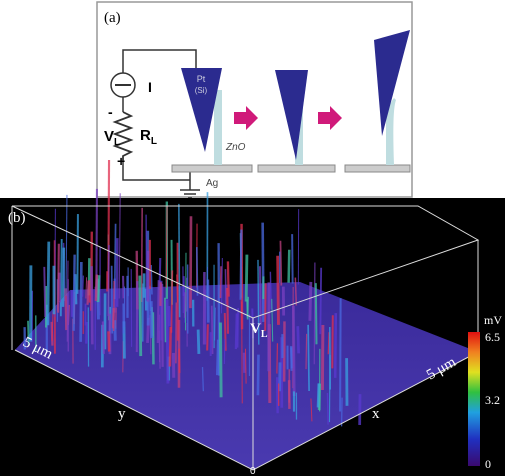 The height and width of the screenshot is (476, 505). Describe the element at coordinates (112, 18) in the screenshot. I see `panel-label: (a)` at that location.